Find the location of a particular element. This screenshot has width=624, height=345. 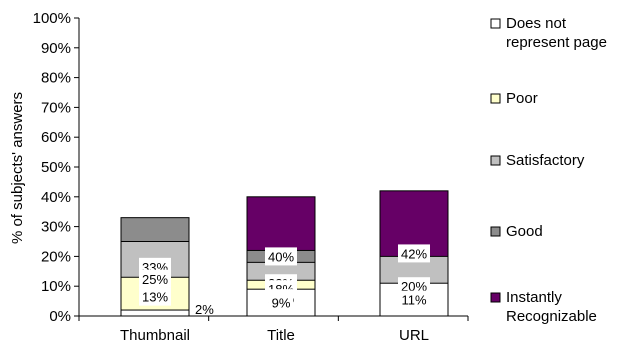

legend-label: Recognizable is located at coordinates (551, 316).